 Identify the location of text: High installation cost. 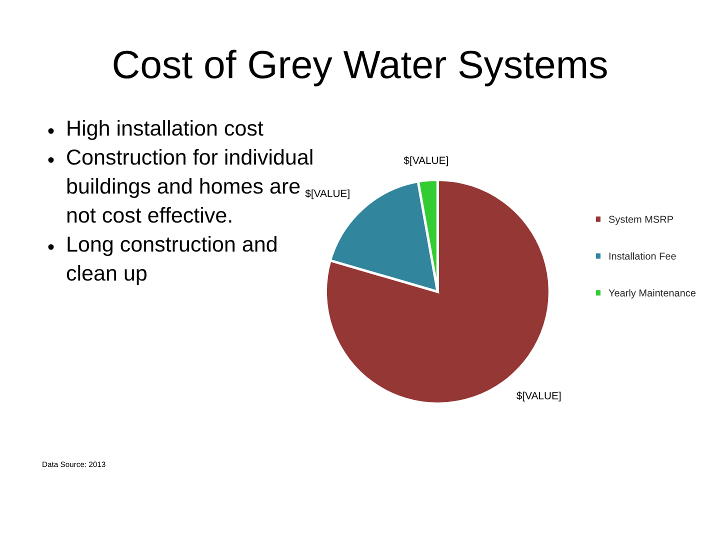
(166, 130).